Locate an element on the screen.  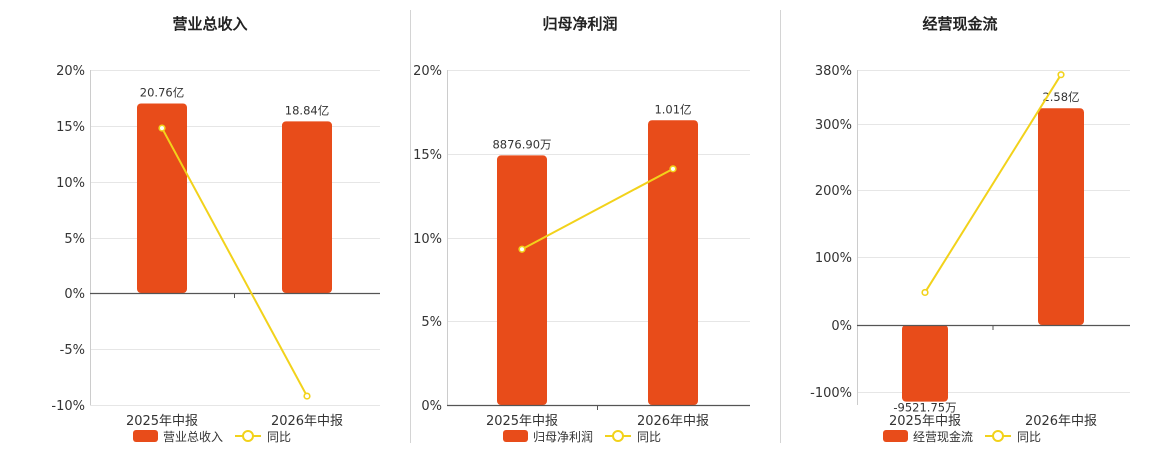
y-tick-label: -5% is located at coordinates (72, 350).